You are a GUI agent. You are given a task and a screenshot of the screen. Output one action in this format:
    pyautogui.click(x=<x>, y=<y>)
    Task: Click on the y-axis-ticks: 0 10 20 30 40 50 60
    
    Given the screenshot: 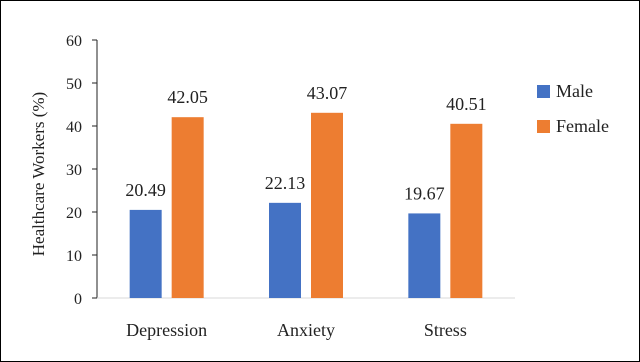 What is the action you would take?
    pyautogui.click(x=81, y=170)
    